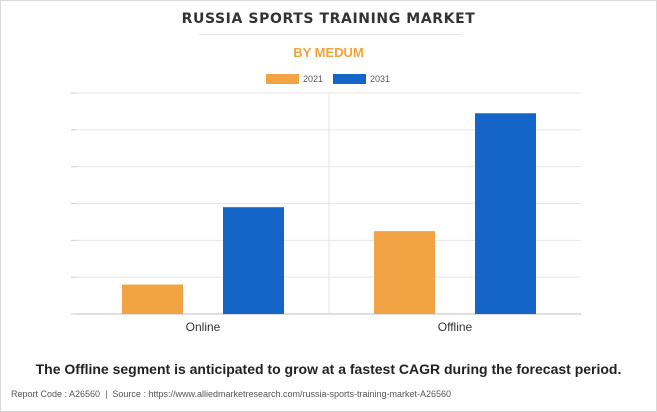 The image size is (657, 412). Describe the element at coordinates (455, 327) in the screenshot. I see `x-tick-label-offline: Offline` at that location.